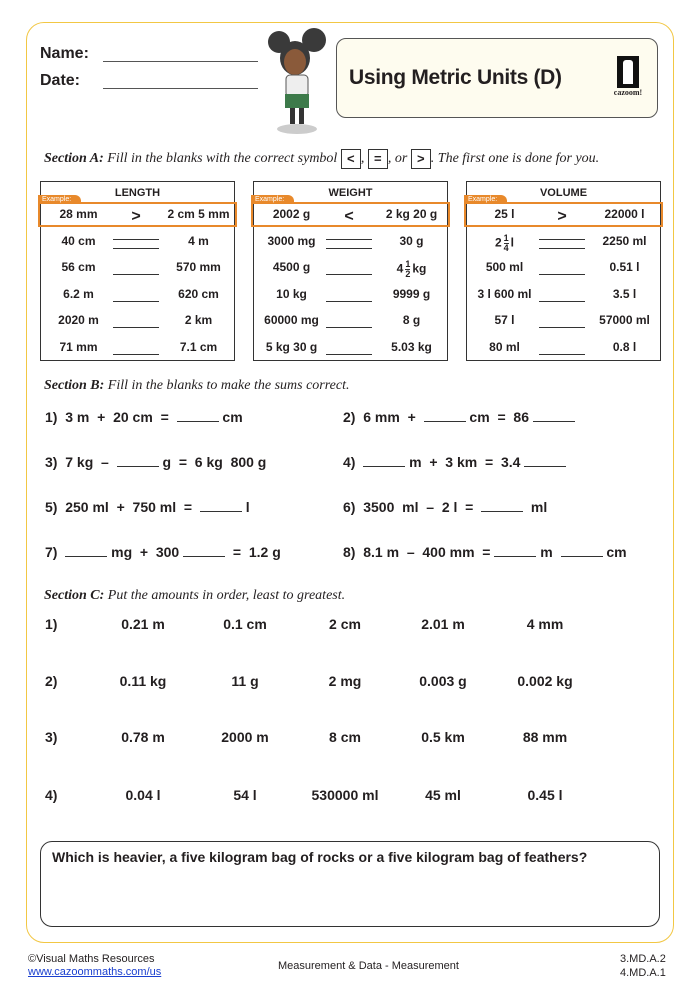 Image resolution: width=700 pixels, height=989 pixels. Describe the element at coordinates (411, 241) in the screenshot. I see `right-value: 30 g` at that location.